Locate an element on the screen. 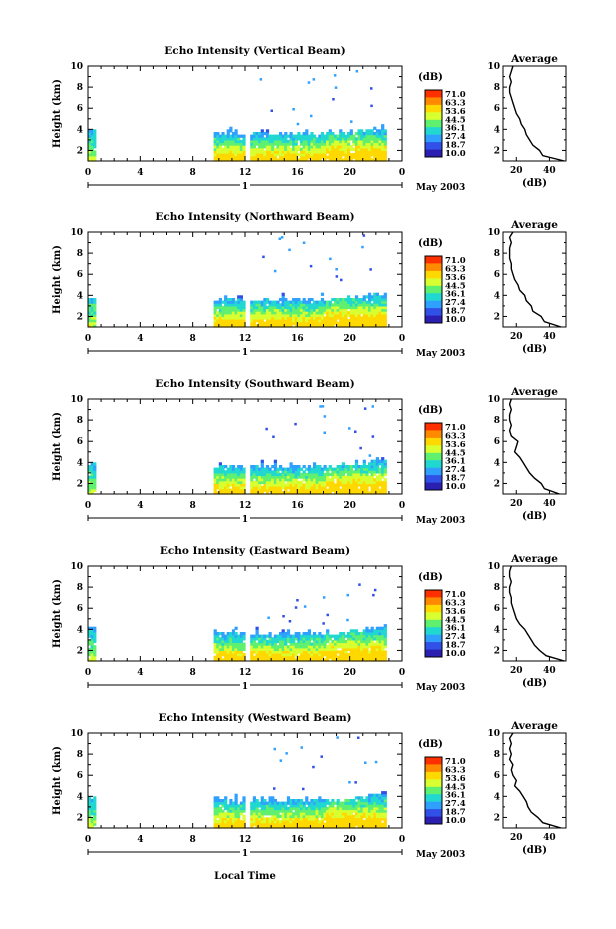 The height and width of the screenshot is (929, 616). colorbar-tick-label: 18.7 is located at coordinates (455, 146).